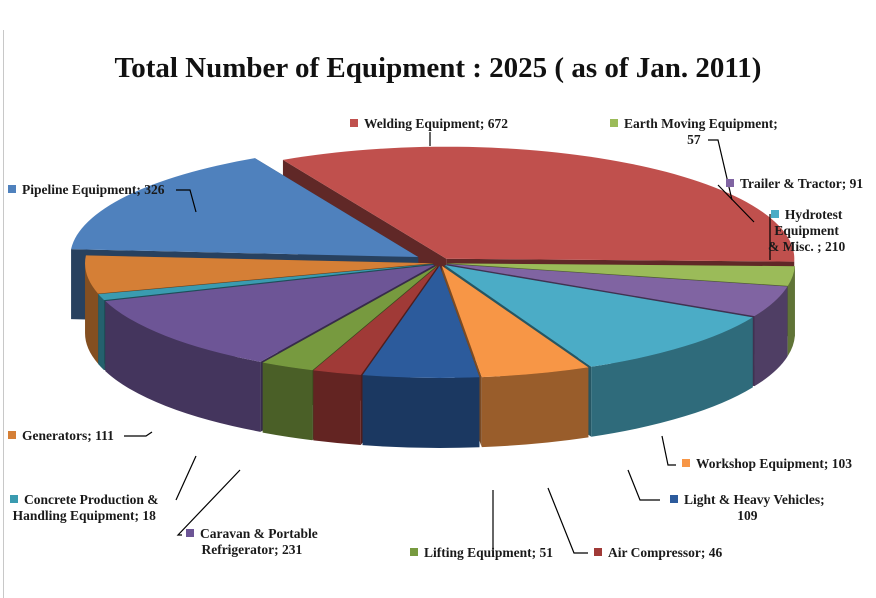  What do you see at coordinates (3, 314) in the screenshot?
I see `slide-border` at bounding box center [3, 314].